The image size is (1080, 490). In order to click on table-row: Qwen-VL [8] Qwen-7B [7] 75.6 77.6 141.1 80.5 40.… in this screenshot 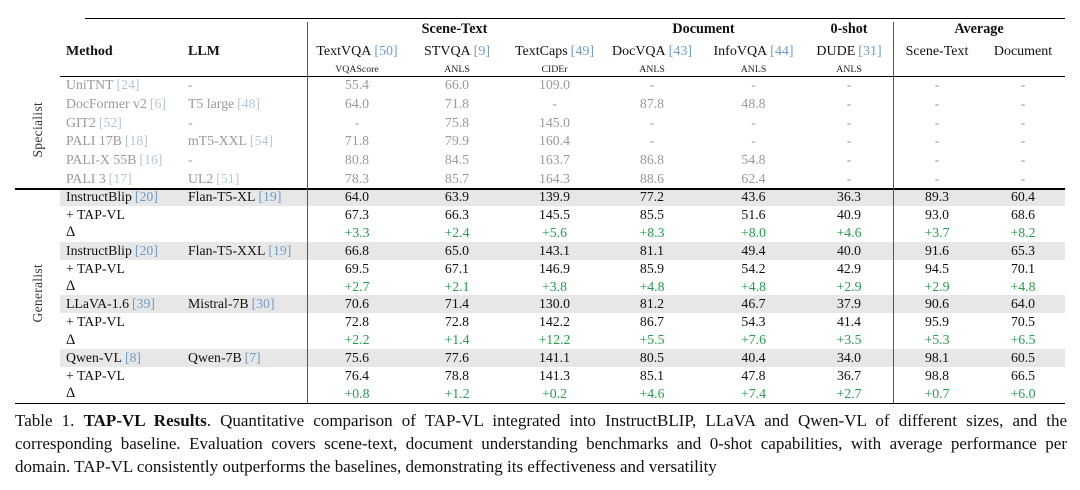, I will do `click(540, 358)`.